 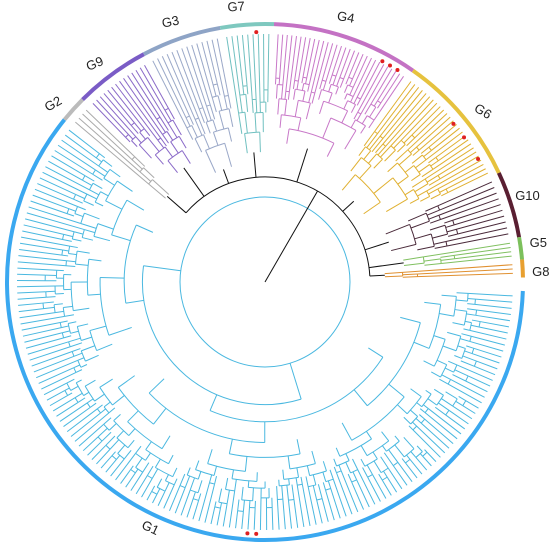 What do you see at coordinates (527, 195) in the screenshot?
I see `group-label: G10` at bounding box center [527, 195].